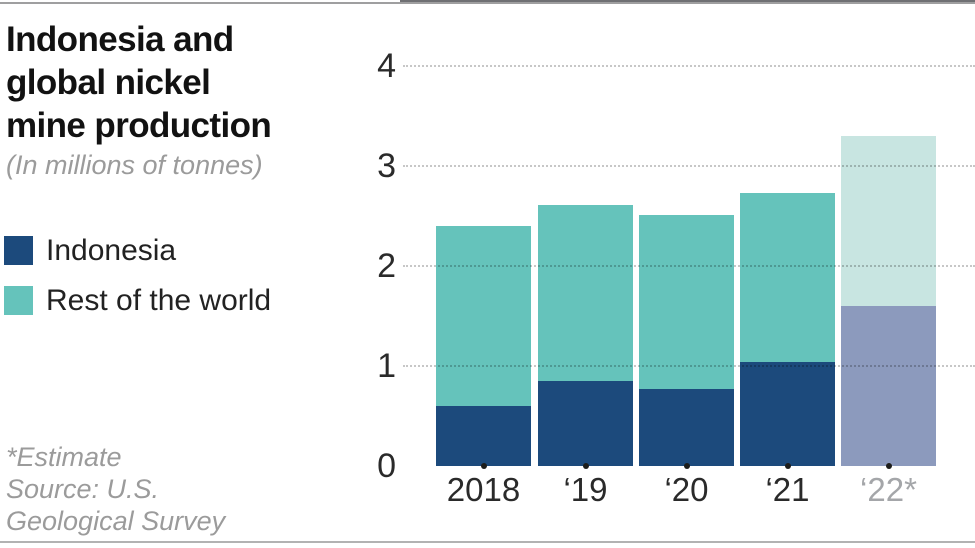 This screenshot has width=975, height=548. Describe the element at coordinates (687, 1) in the screenshot. I see `x-axis-line` at that location.